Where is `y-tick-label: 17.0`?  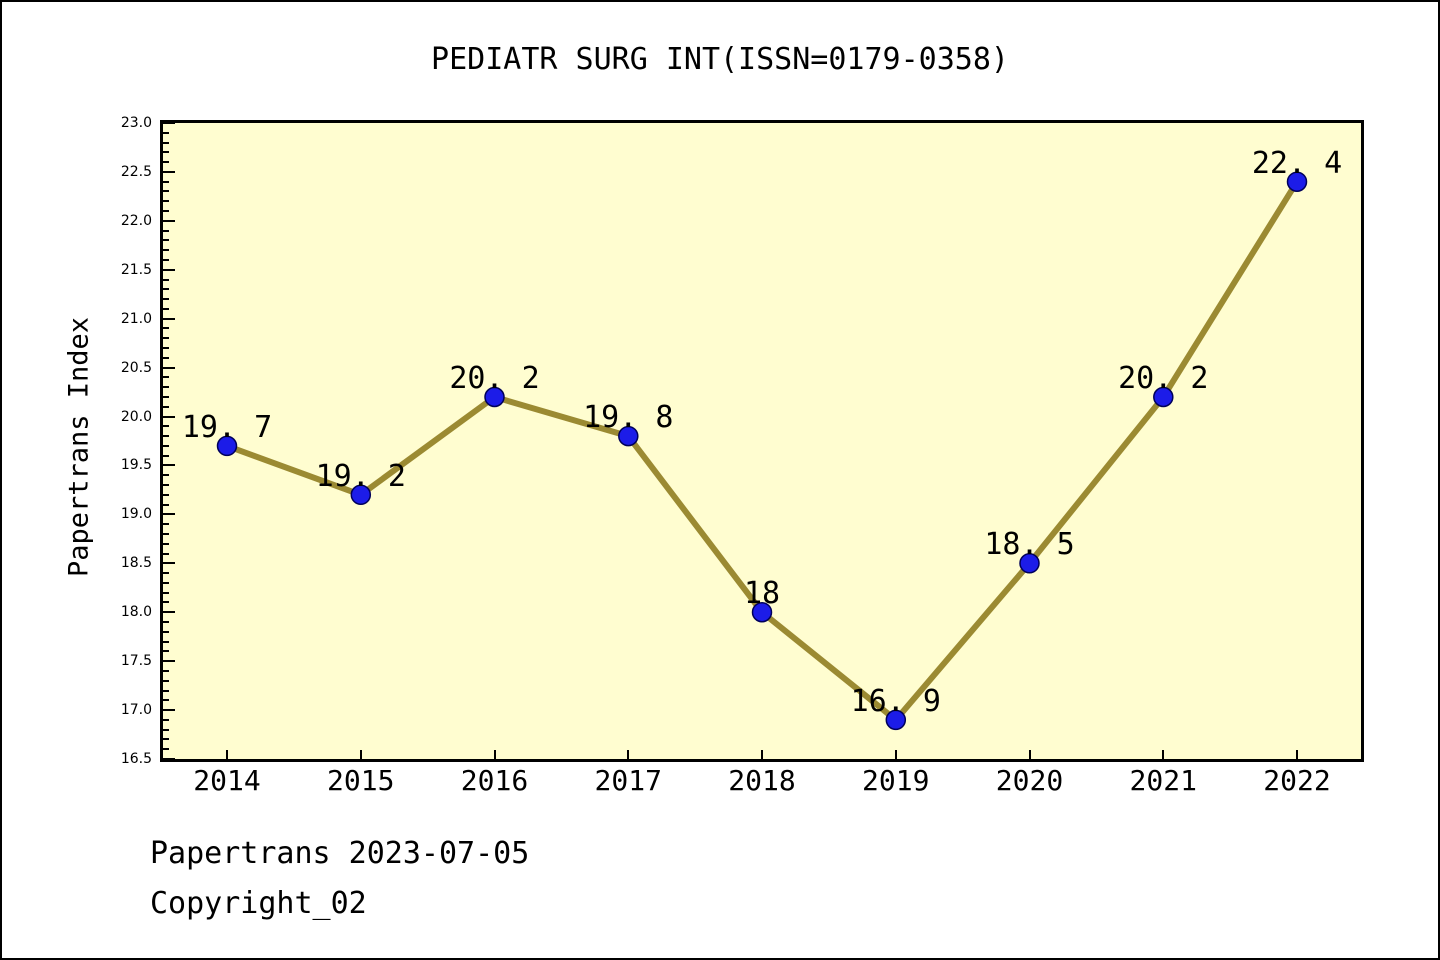 y-tick-label: 17.0 is located at coordinates (136, 710).